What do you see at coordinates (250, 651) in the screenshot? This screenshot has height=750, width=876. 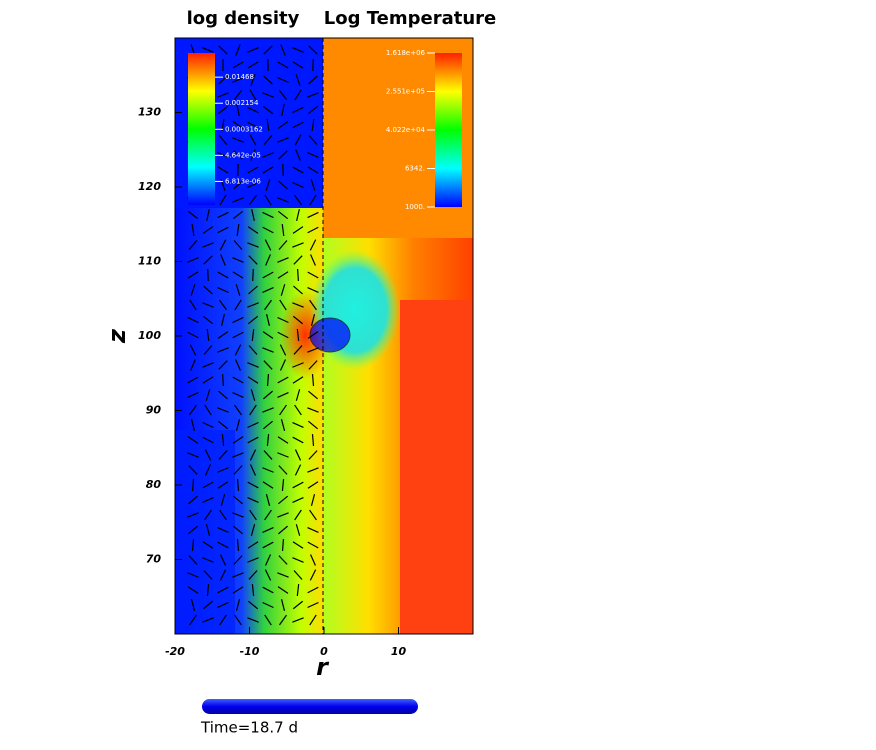 I see `x-tick-label: -10` at bounding box center [250, 651].